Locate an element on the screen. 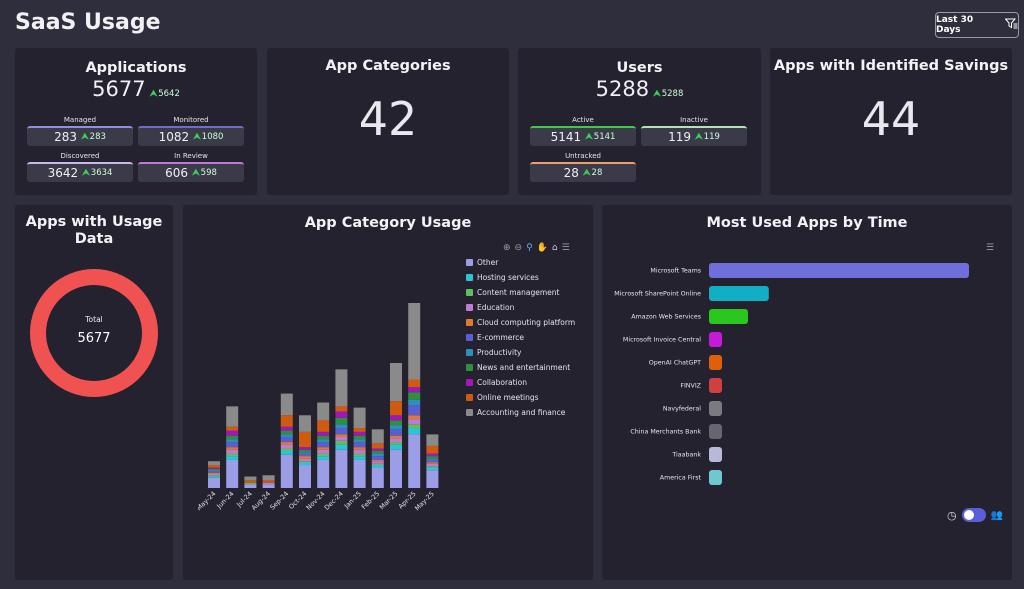 The width and height of the screenshot is (1024, 589). legend-item: Online meetings is located at coordinates (520, 397).